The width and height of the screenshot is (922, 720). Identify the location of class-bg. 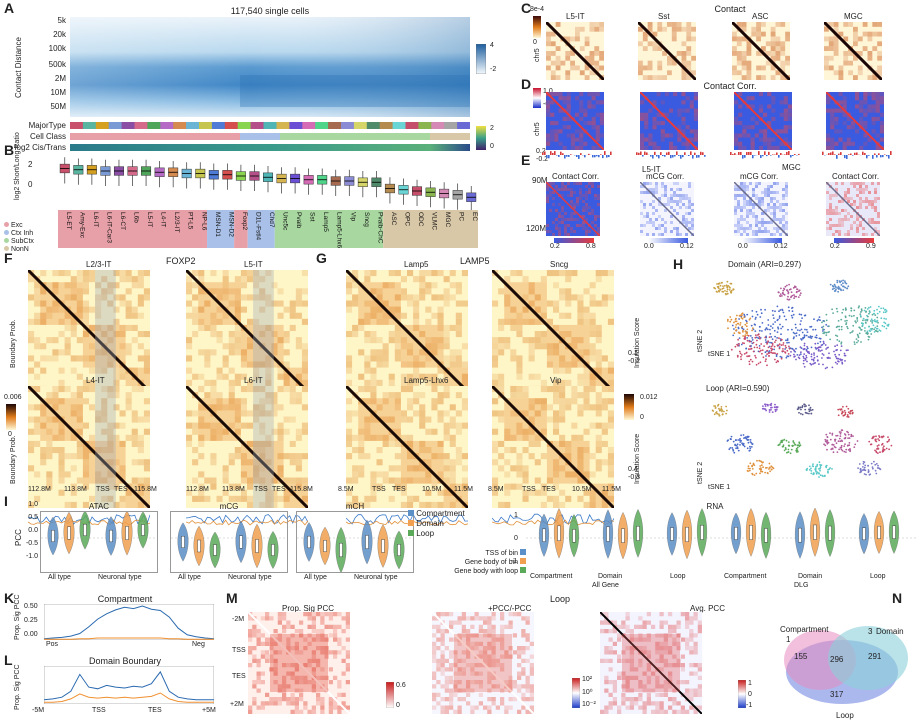
(329, 229).